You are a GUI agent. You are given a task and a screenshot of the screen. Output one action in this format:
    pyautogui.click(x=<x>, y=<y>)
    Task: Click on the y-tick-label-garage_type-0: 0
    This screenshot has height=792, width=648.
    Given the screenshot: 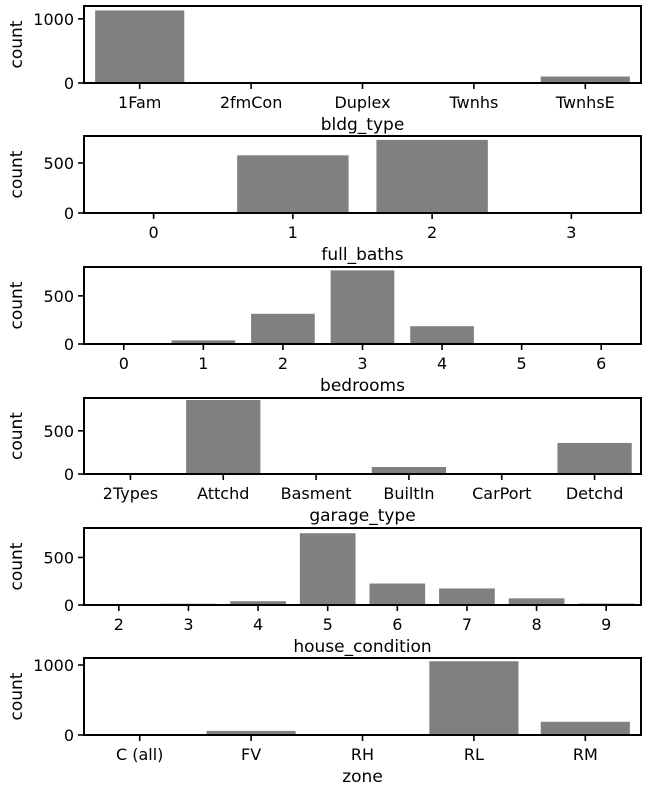 What is the action you would take?
    pyautogui.click(x=69, y=474)
    